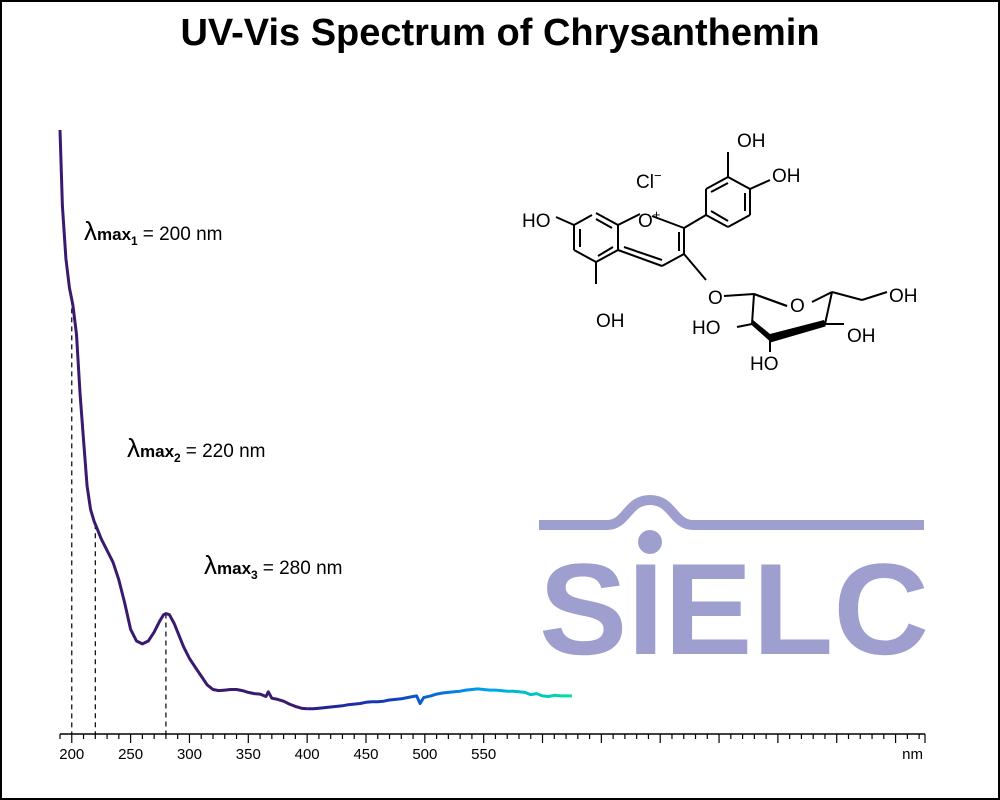  What do you see at coordinates (786, 176) in the screenshot?
I see `label-oh-right: OH` at bounding box center [786, 176].